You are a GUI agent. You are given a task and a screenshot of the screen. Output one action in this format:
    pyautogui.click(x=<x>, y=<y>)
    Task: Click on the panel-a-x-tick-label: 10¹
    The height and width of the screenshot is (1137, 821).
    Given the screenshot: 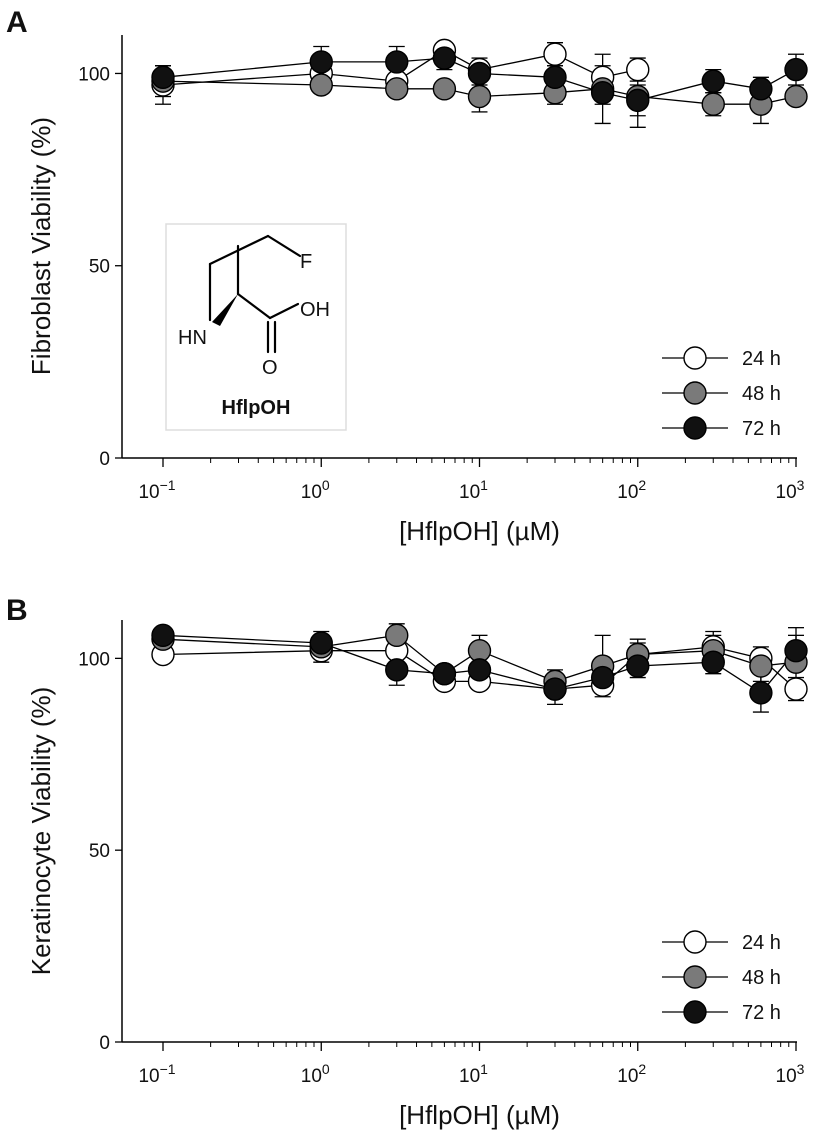 What is the action you would take?
    pyautogui.click(x=473, y=490)
    